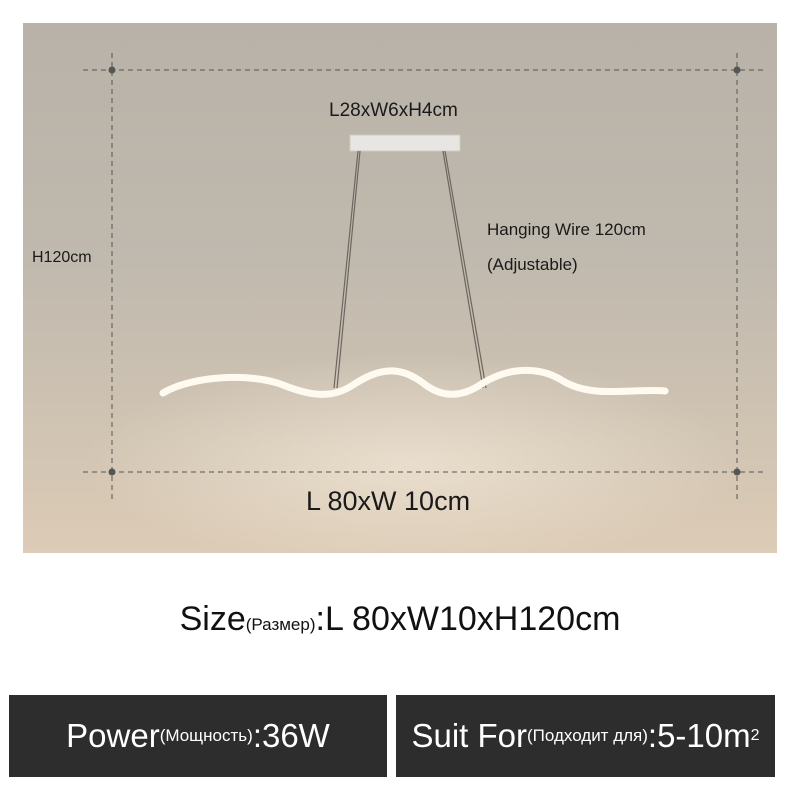 The height and width of the screenshot is (800, 800). I want to click on power-label-ru: (Мощность), so click(206, 735).